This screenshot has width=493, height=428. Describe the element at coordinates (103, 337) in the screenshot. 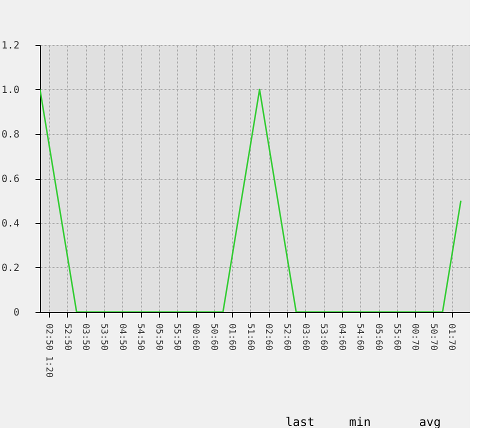

I see `x-tick-label: 53:50` at that location.